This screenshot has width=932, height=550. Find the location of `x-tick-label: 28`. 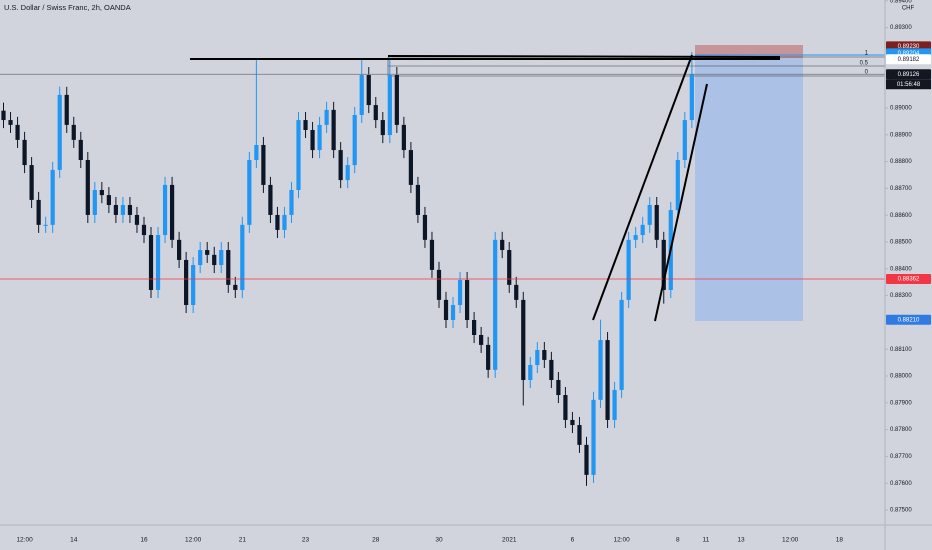

x-tick-label: 28 is located at coordinates (376, 540).